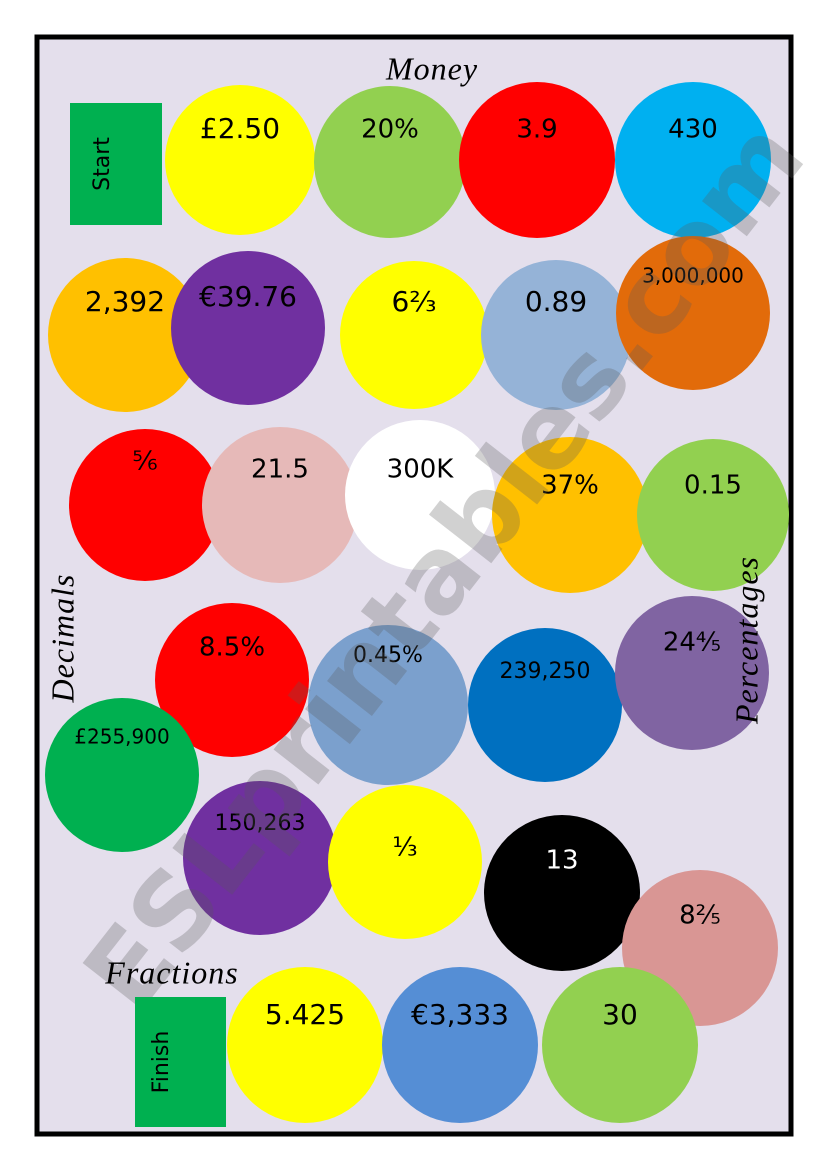  I want to click on section-label: Decimals, so click(62, 639).